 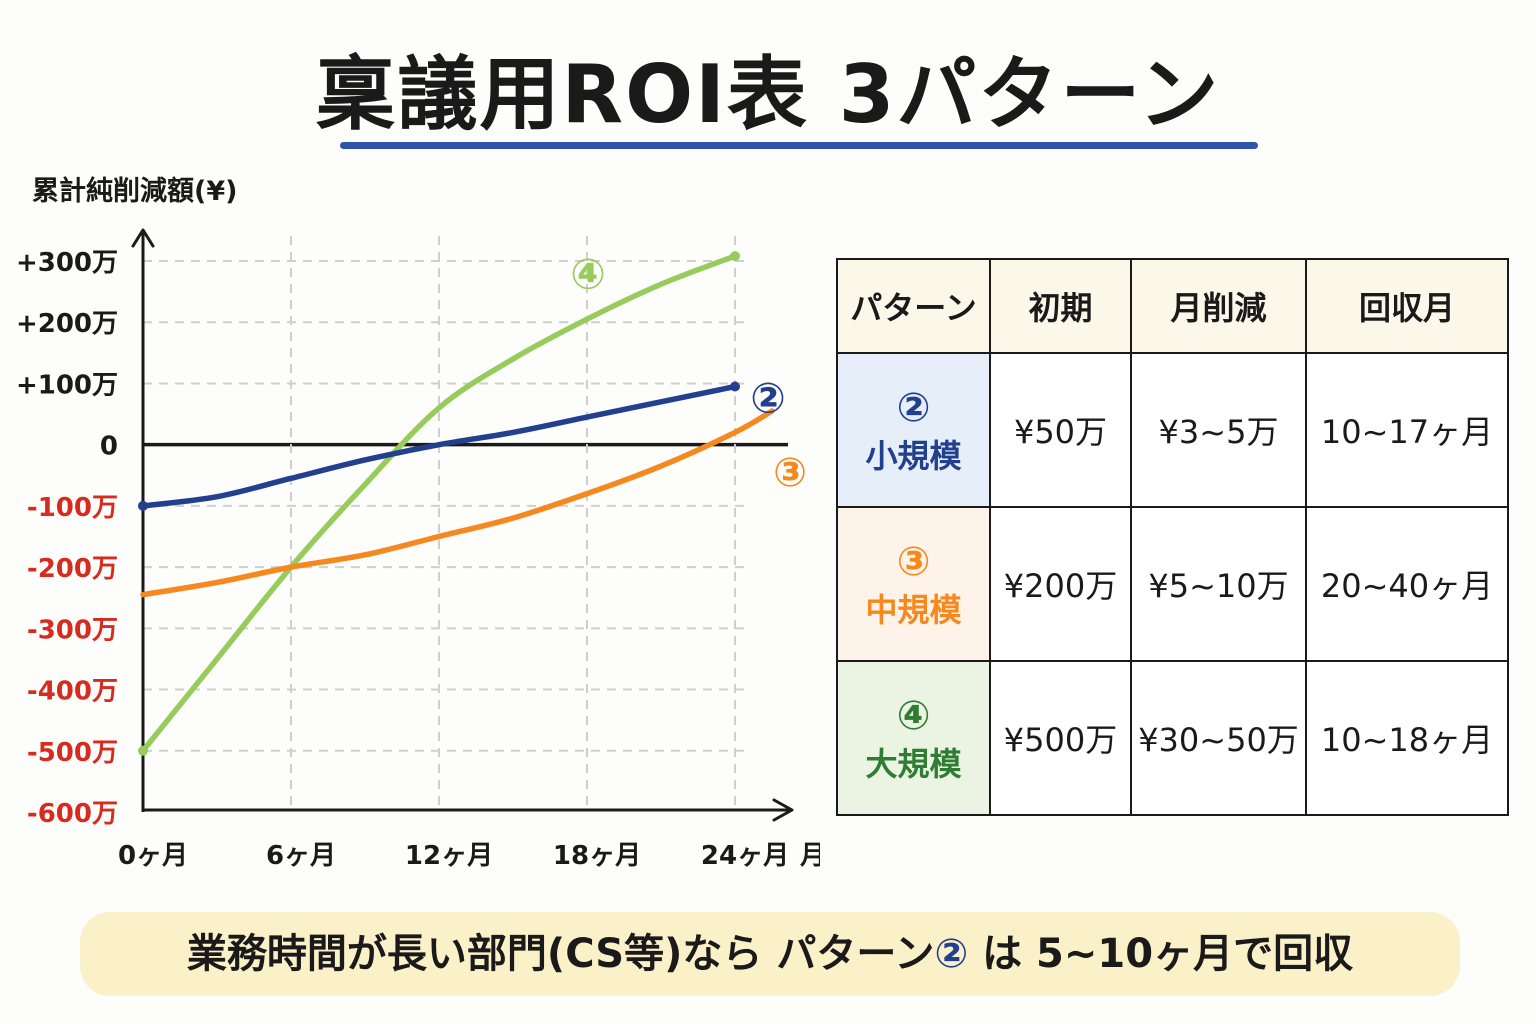 I want to click on y-tick-label: -100万, so click(x=72, y=508).